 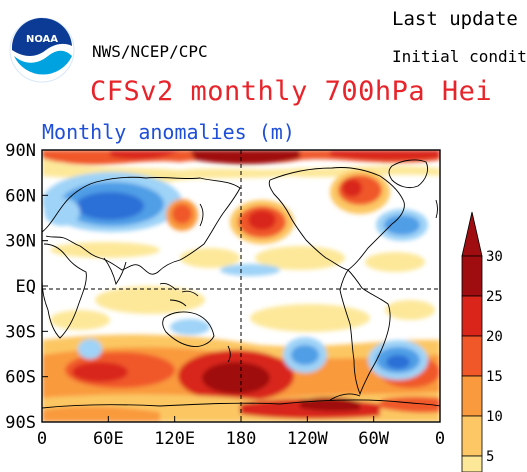 I want to click on colorbar: 30 25 20 15 10 5, so click(x=482, y=341).